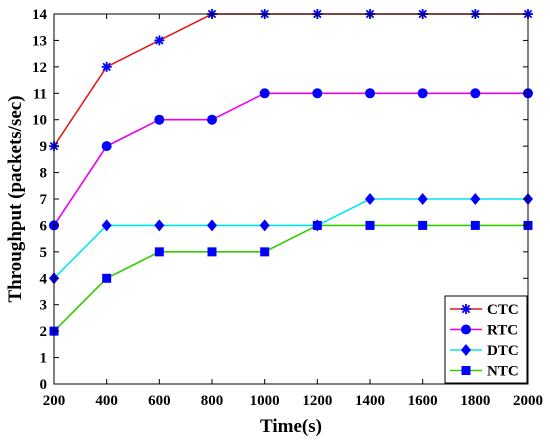 The image size is (550, 442). What do you see at coordinates (44, 174) in the screenshot?
I see `y-tick-label: 8` at bounding box center [44, 174].